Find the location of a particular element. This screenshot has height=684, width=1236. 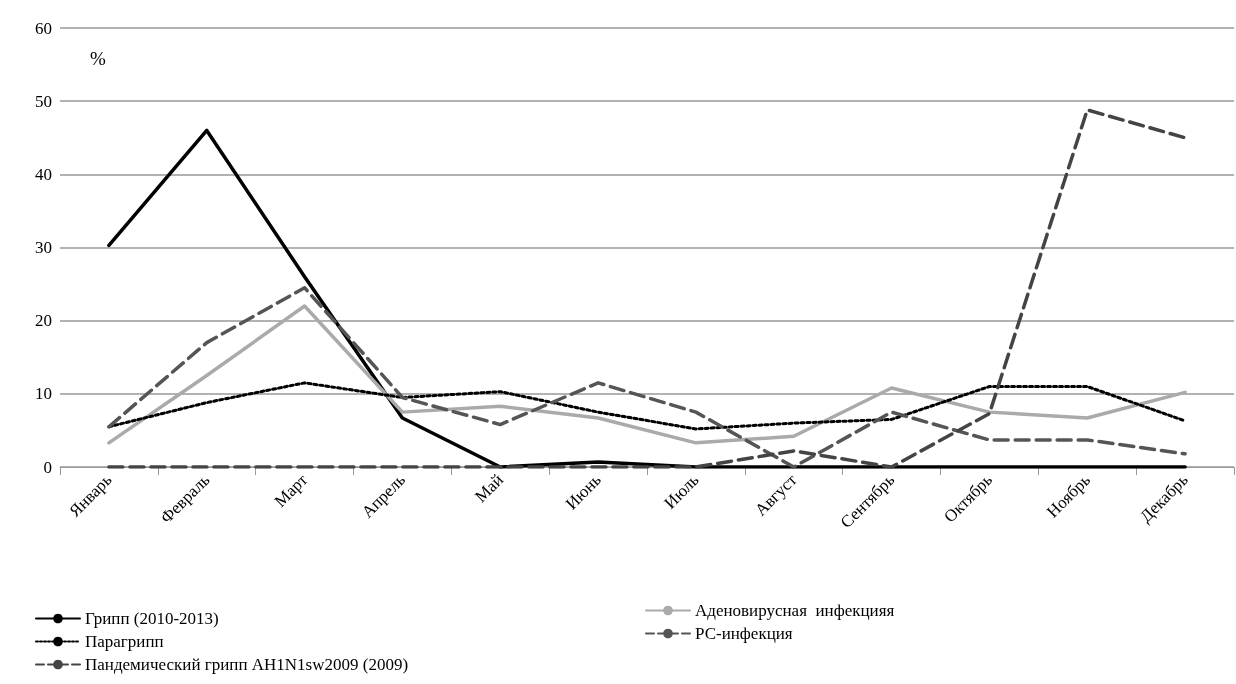

y-tick-label: 40 is located at coordinates (43, 174).